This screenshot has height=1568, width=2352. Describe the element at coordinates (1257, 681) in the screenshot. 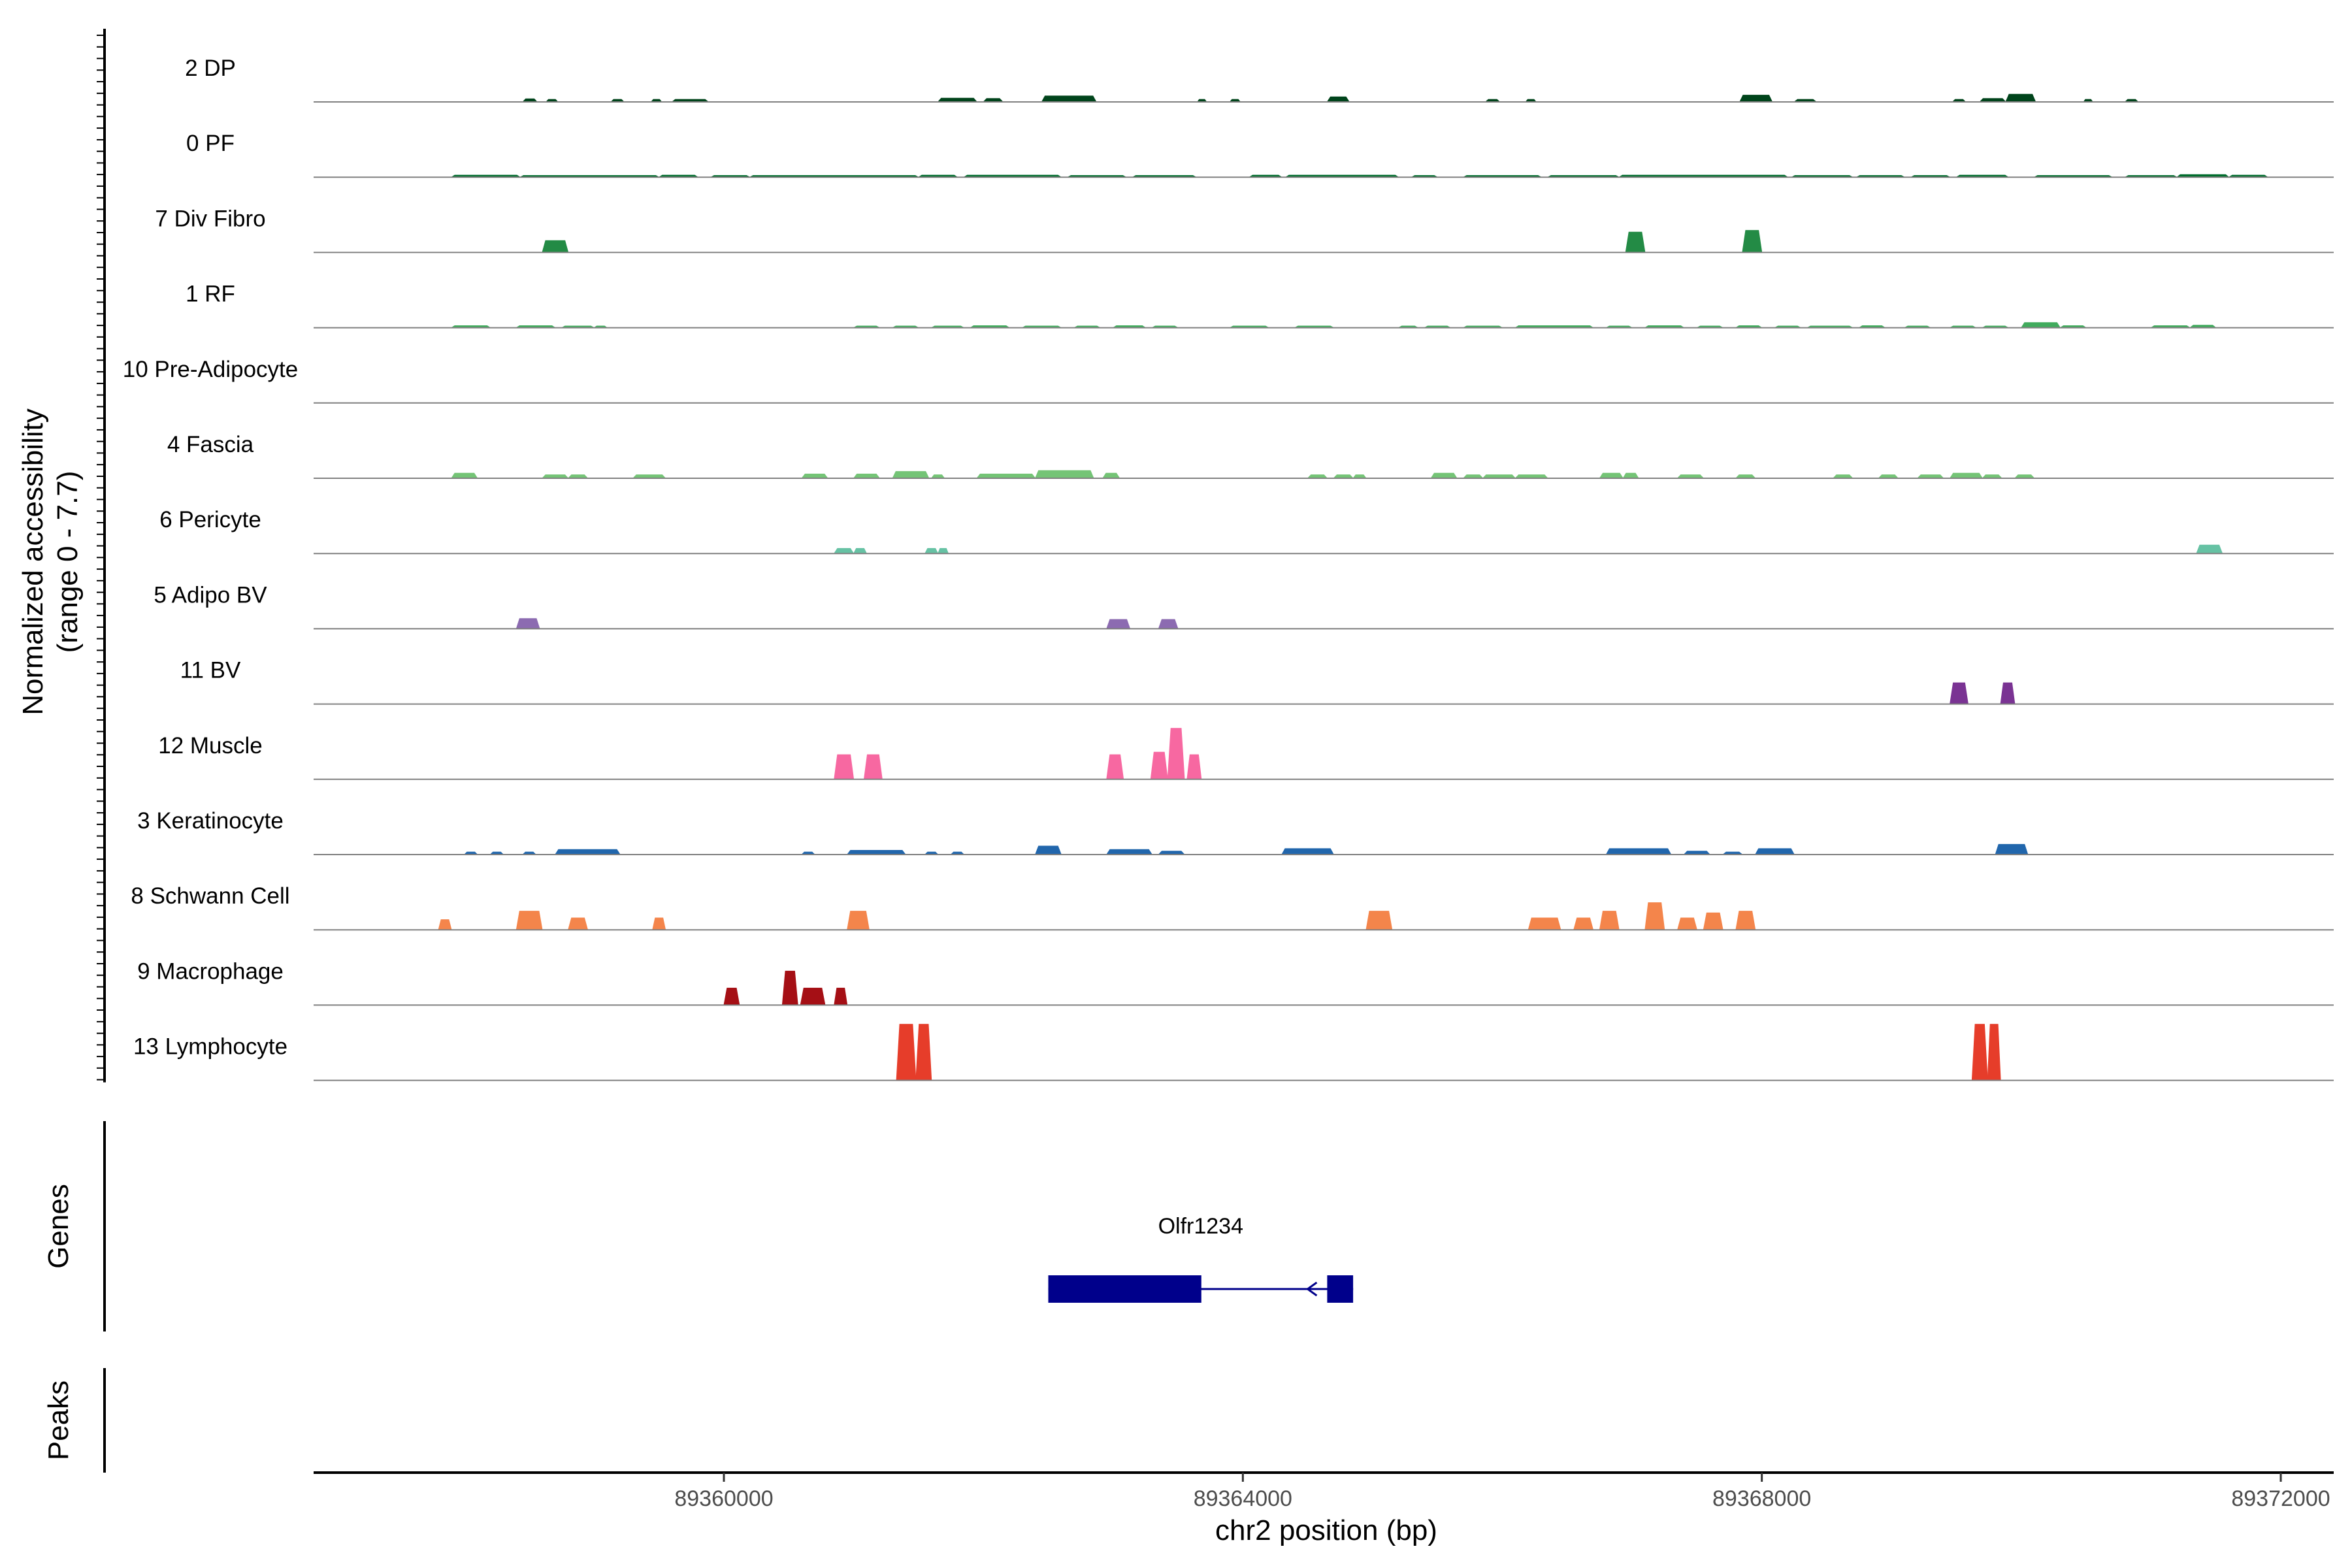

I see `track-11-bv: 11 BV` at that location.